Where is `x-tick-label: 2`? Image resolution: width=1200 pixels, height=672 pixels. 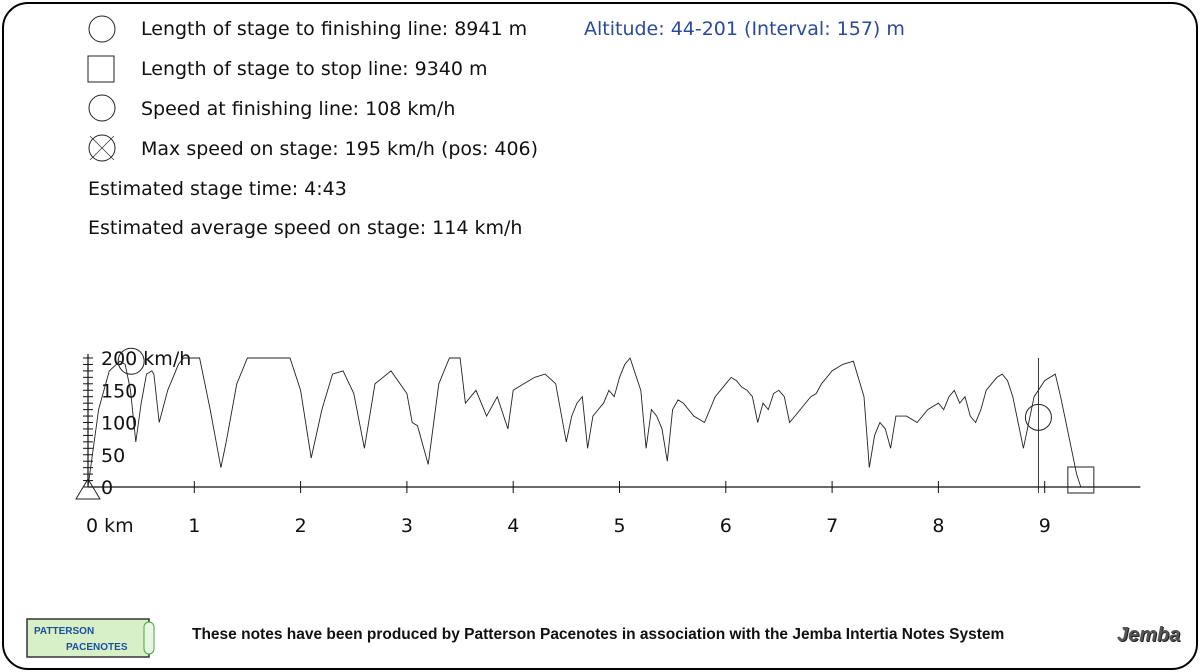
x-tick-label: 2 is located at coordinates (301, 526).